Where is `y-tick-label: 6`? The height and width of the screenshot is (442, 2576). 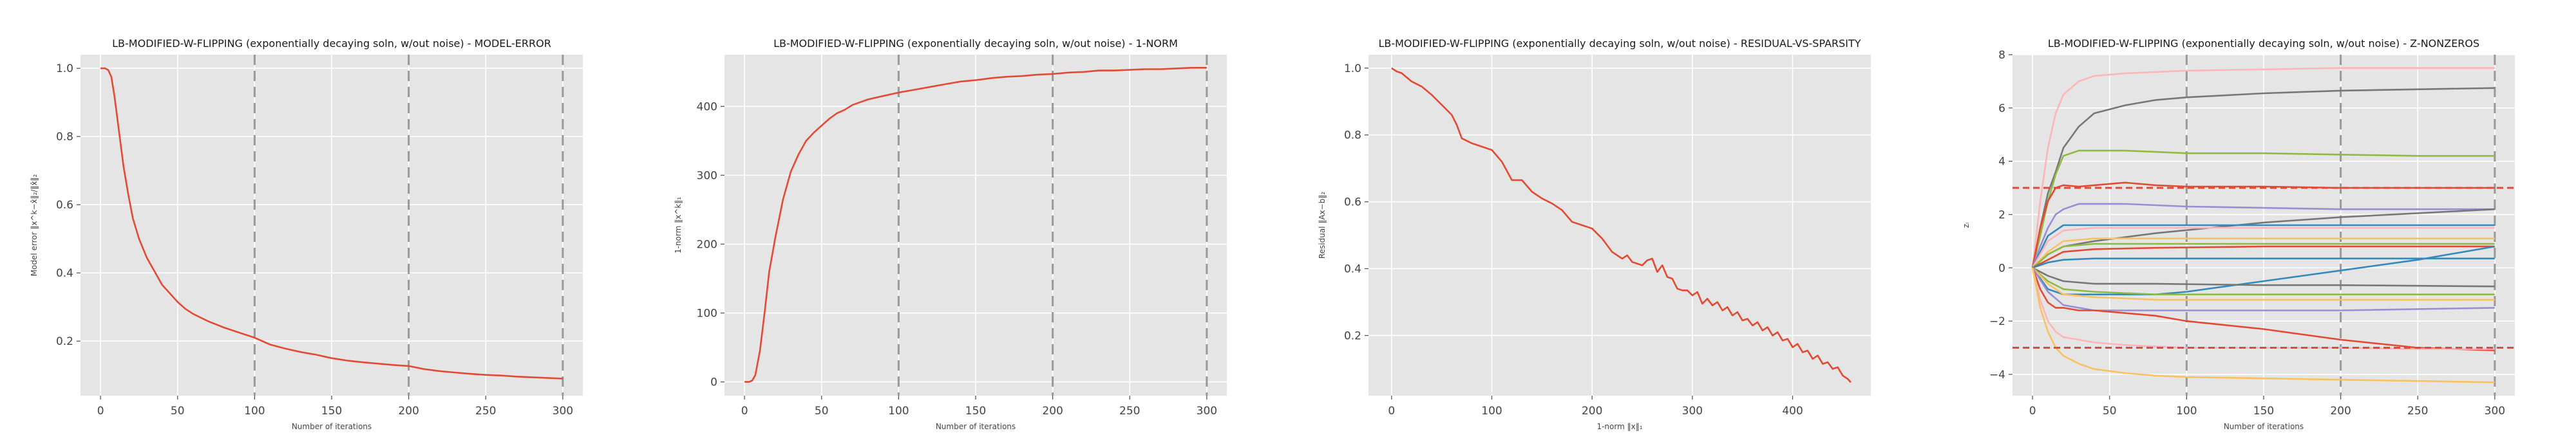
y-tick-label: 6 is located at coordinates (2002, 108).